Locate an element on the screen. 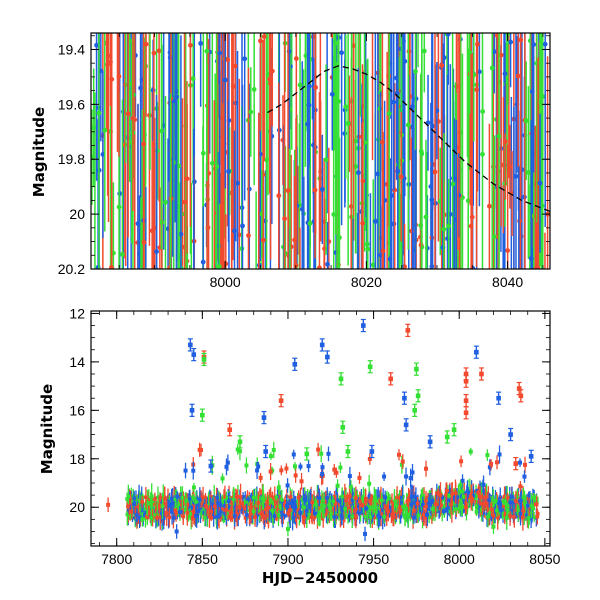  y-tick-label: 20 is located at coordinates (77, 214).